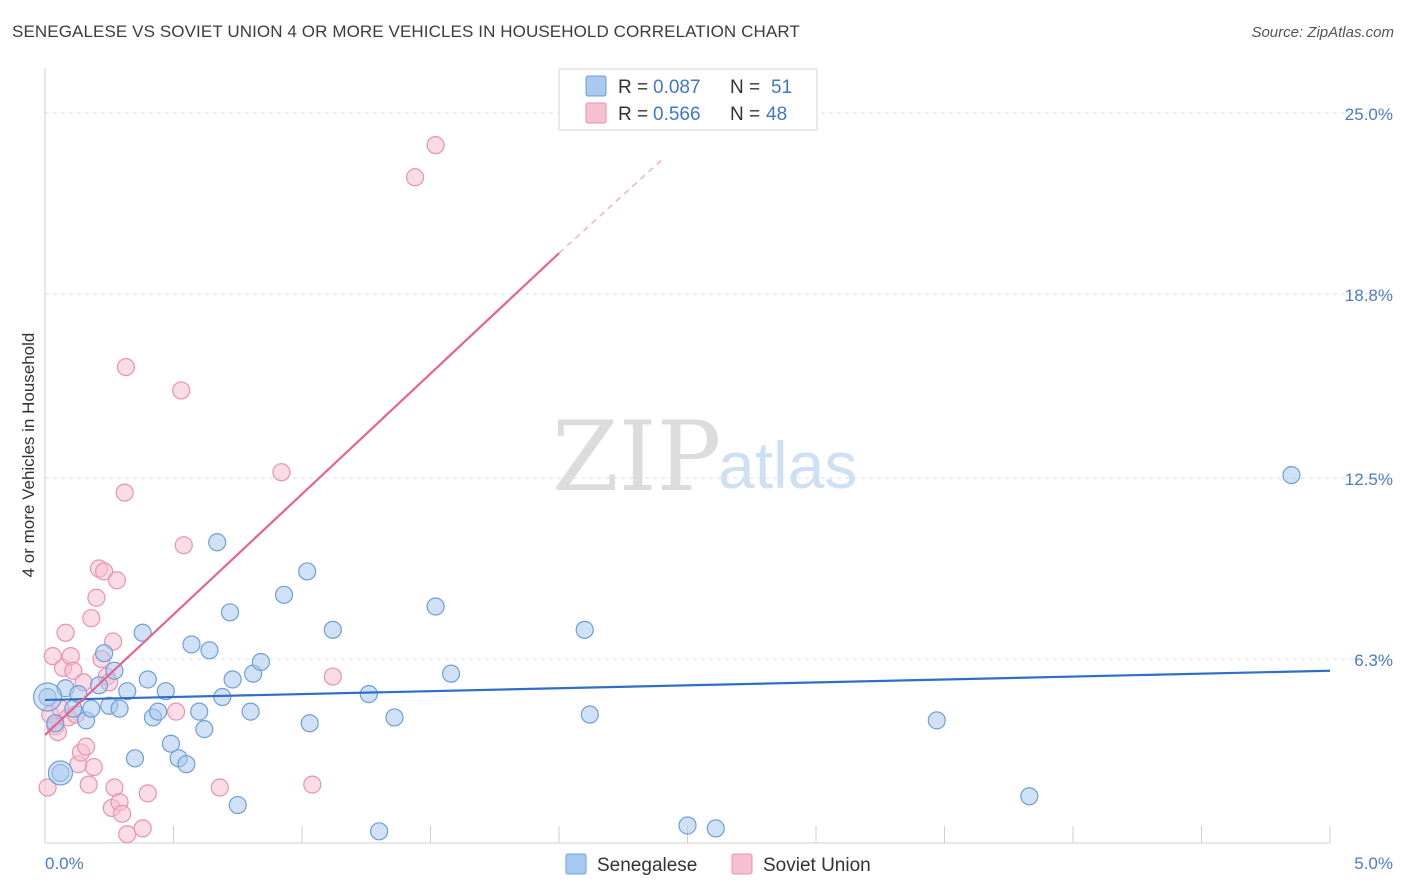 This screenshot has width=1406, height=892. I want to click on x-tick-label: 0.0%, so click(64, 863).